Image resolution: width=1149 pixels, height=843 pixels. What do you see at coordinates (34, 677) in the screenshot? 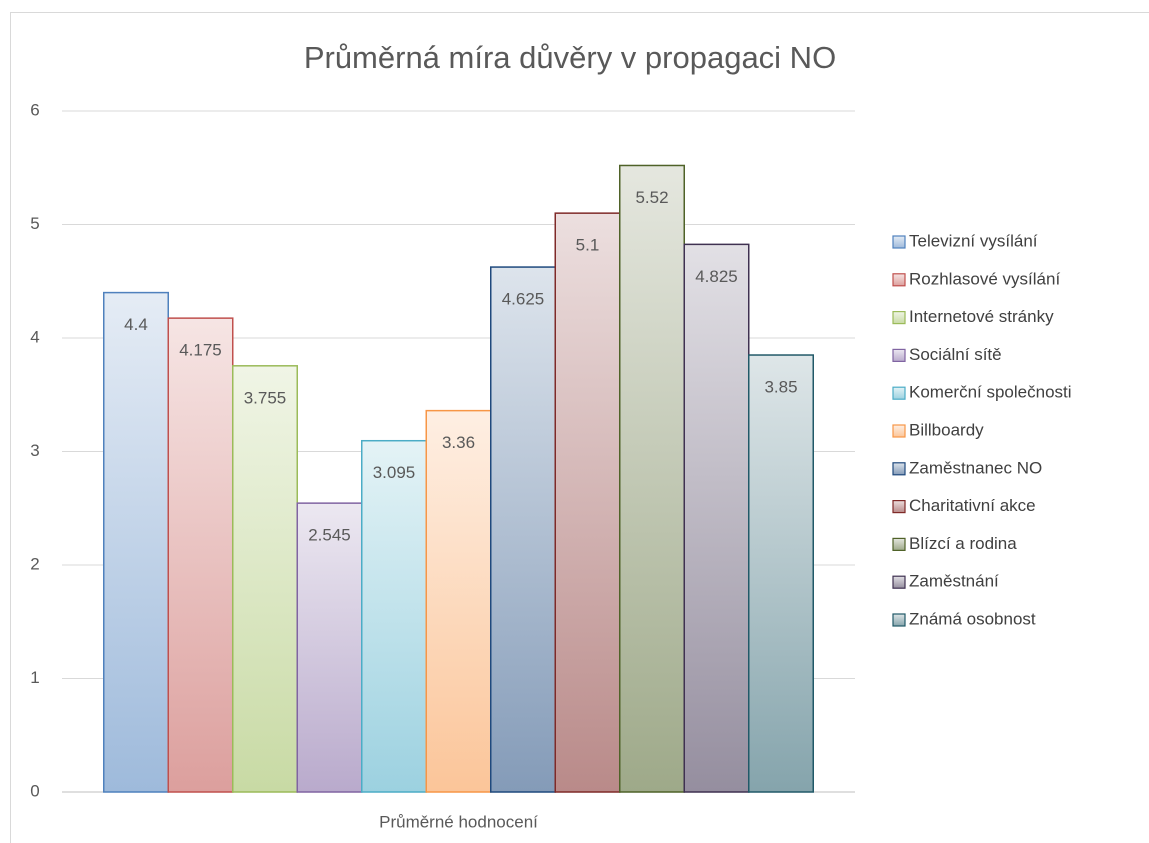
I see `y-tick-label: 1` at bounding box center [34, 677].